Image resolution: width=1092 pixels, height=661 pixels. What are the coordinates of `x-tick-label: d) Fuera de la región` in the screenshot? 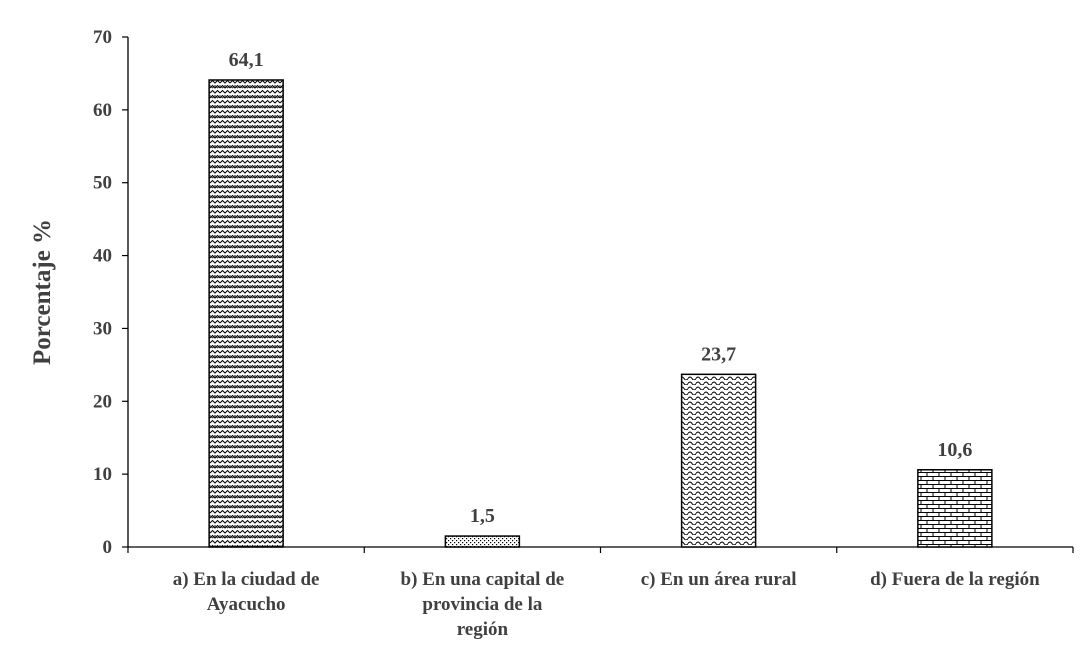 It's located at (955, 579).